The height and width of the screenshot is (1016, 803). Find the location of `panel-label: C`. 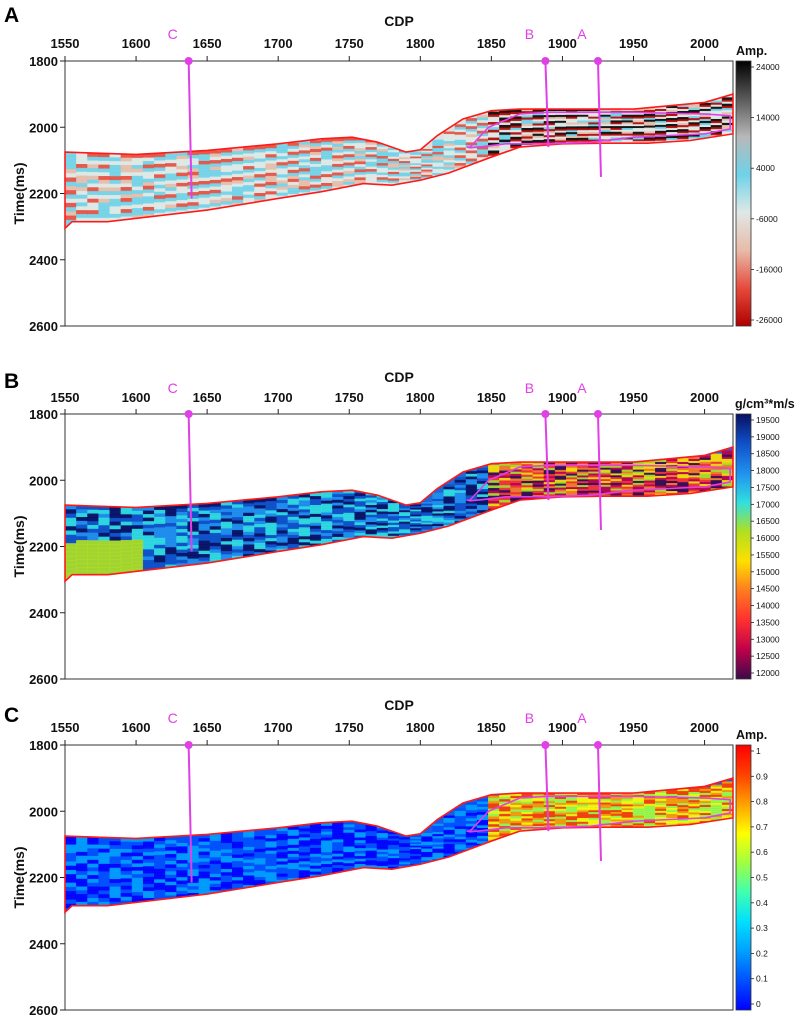

panel-label: C is located at coordinates (11, 715).